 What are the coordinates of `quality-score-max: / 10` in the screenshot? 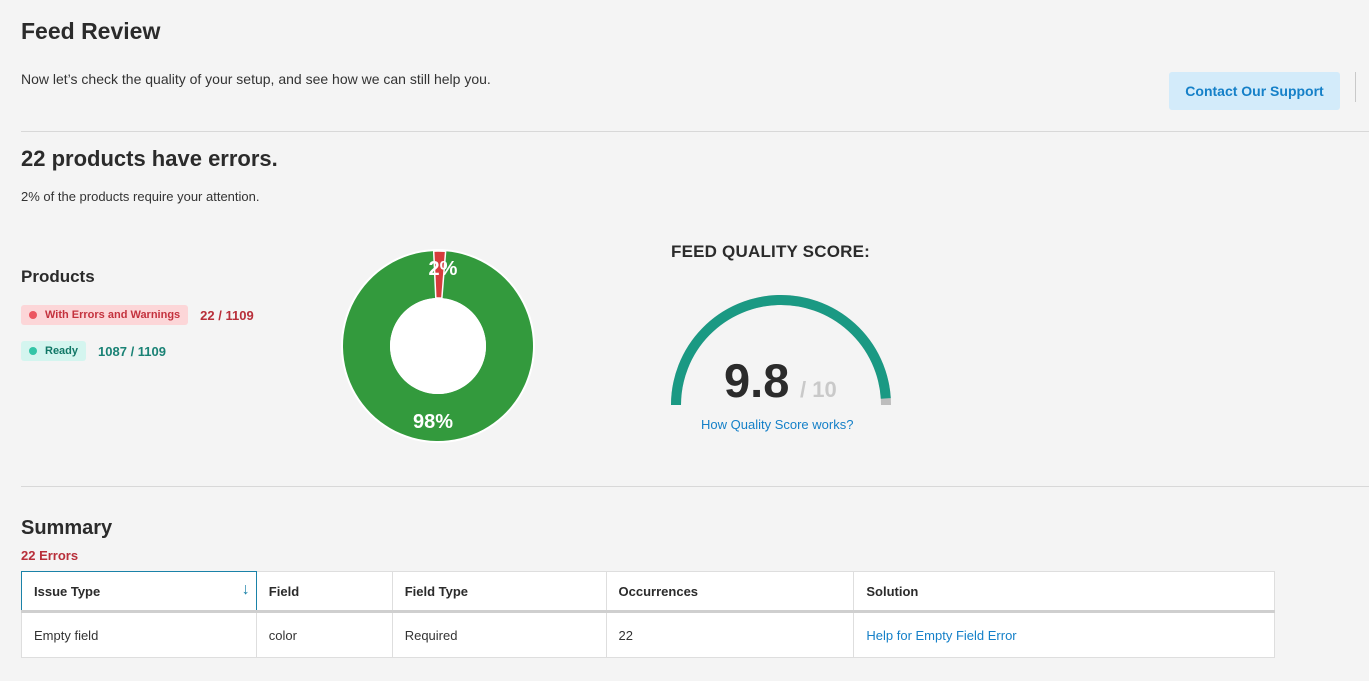 It's located at (818, 389).